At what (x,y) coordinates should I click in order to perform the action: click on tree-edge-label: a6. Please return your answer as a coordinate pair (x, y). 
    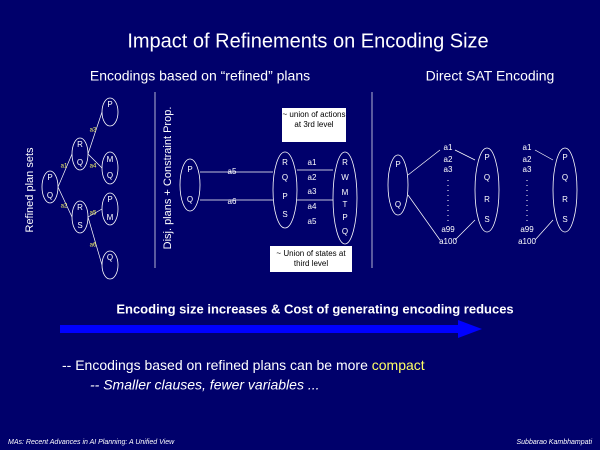
    Looking at the image, I should click on (93, 246).